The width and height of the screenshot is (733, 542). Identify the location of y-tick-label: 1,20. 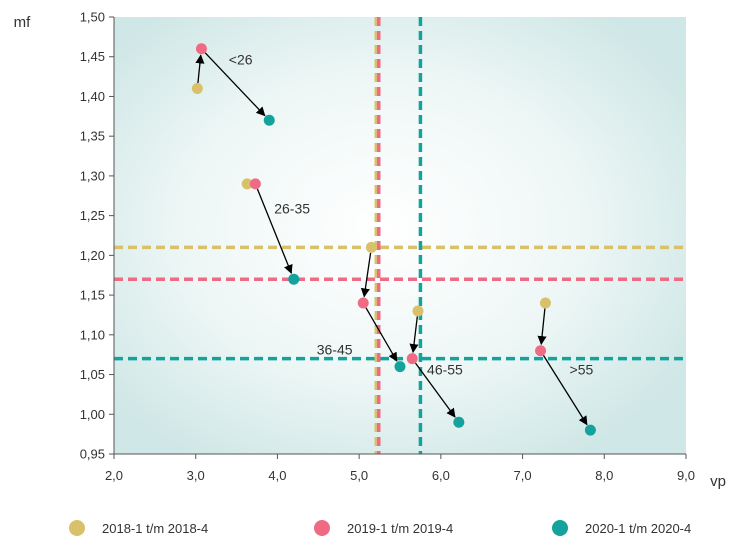
(92, 255).